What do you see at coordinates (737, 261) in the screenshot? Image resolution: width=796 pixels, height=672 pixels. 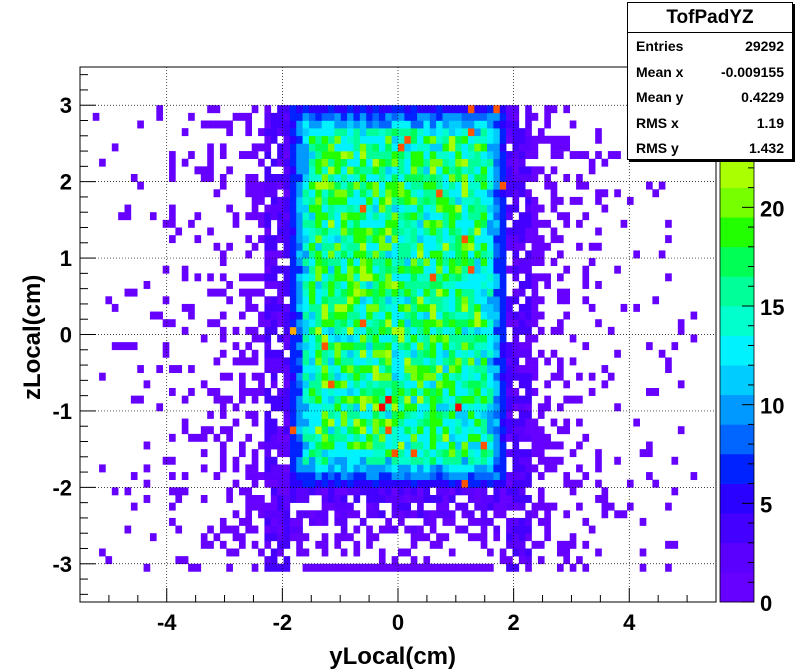 I see `color-scale-segment` at bounding box center [737, 261].